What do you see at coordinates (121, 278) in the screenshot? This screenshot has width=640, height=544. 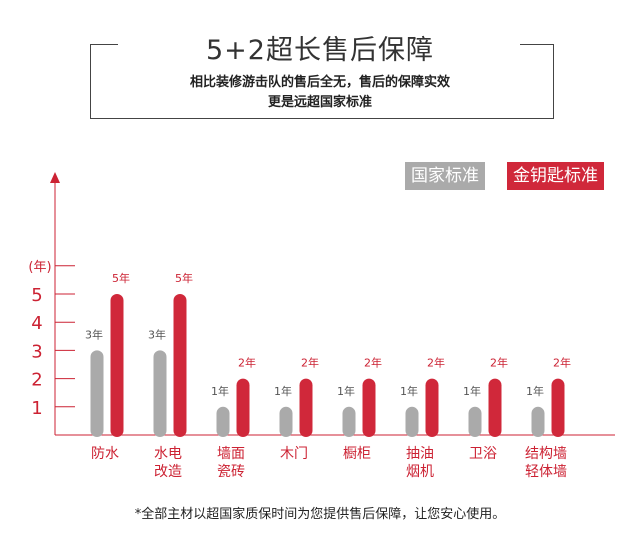 I see `data-label-golden-key-0: 5年` at bounding box center [121, 278].